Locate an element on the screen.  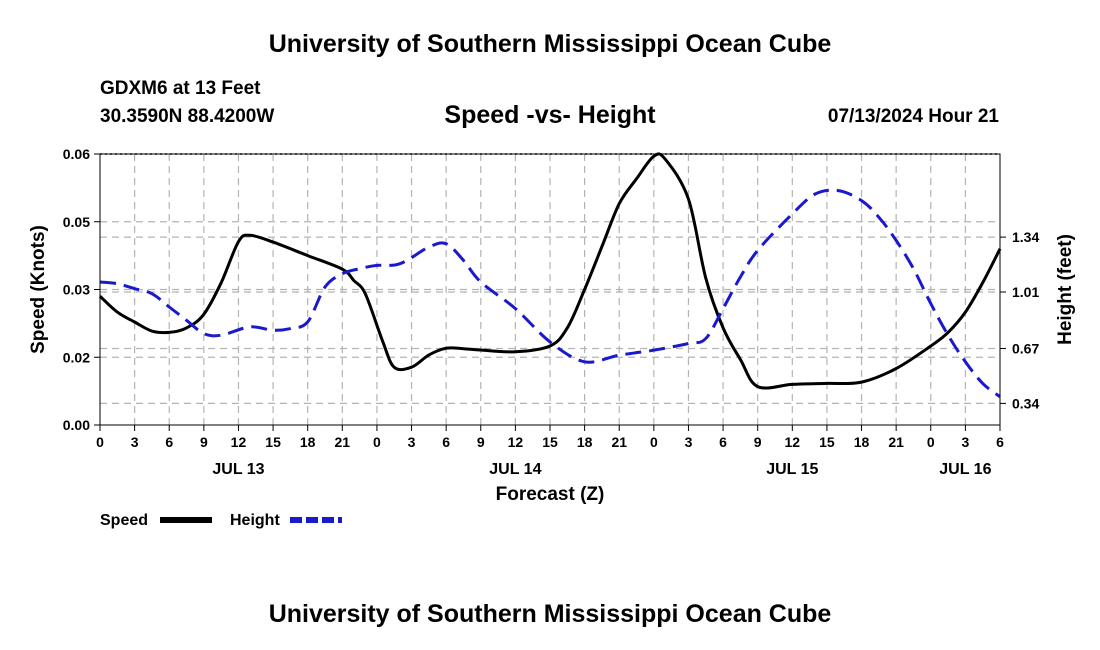
forecast-datetime: 07/13/2024 Hour 21 is located at coordinates (913, 116).